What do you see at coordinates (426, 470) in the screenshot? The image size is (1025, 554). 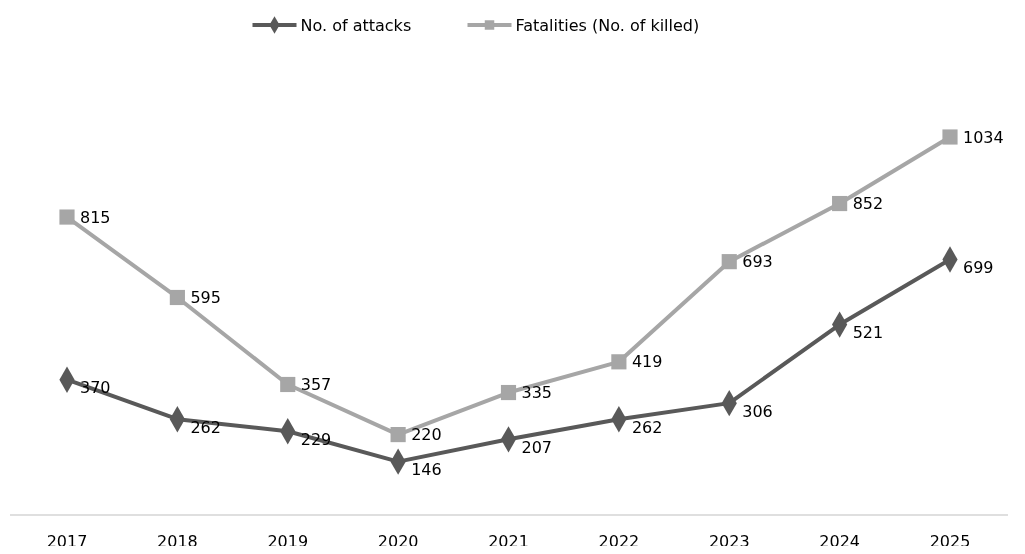 I see `data-label: 146` at bounding box center [426, 470].